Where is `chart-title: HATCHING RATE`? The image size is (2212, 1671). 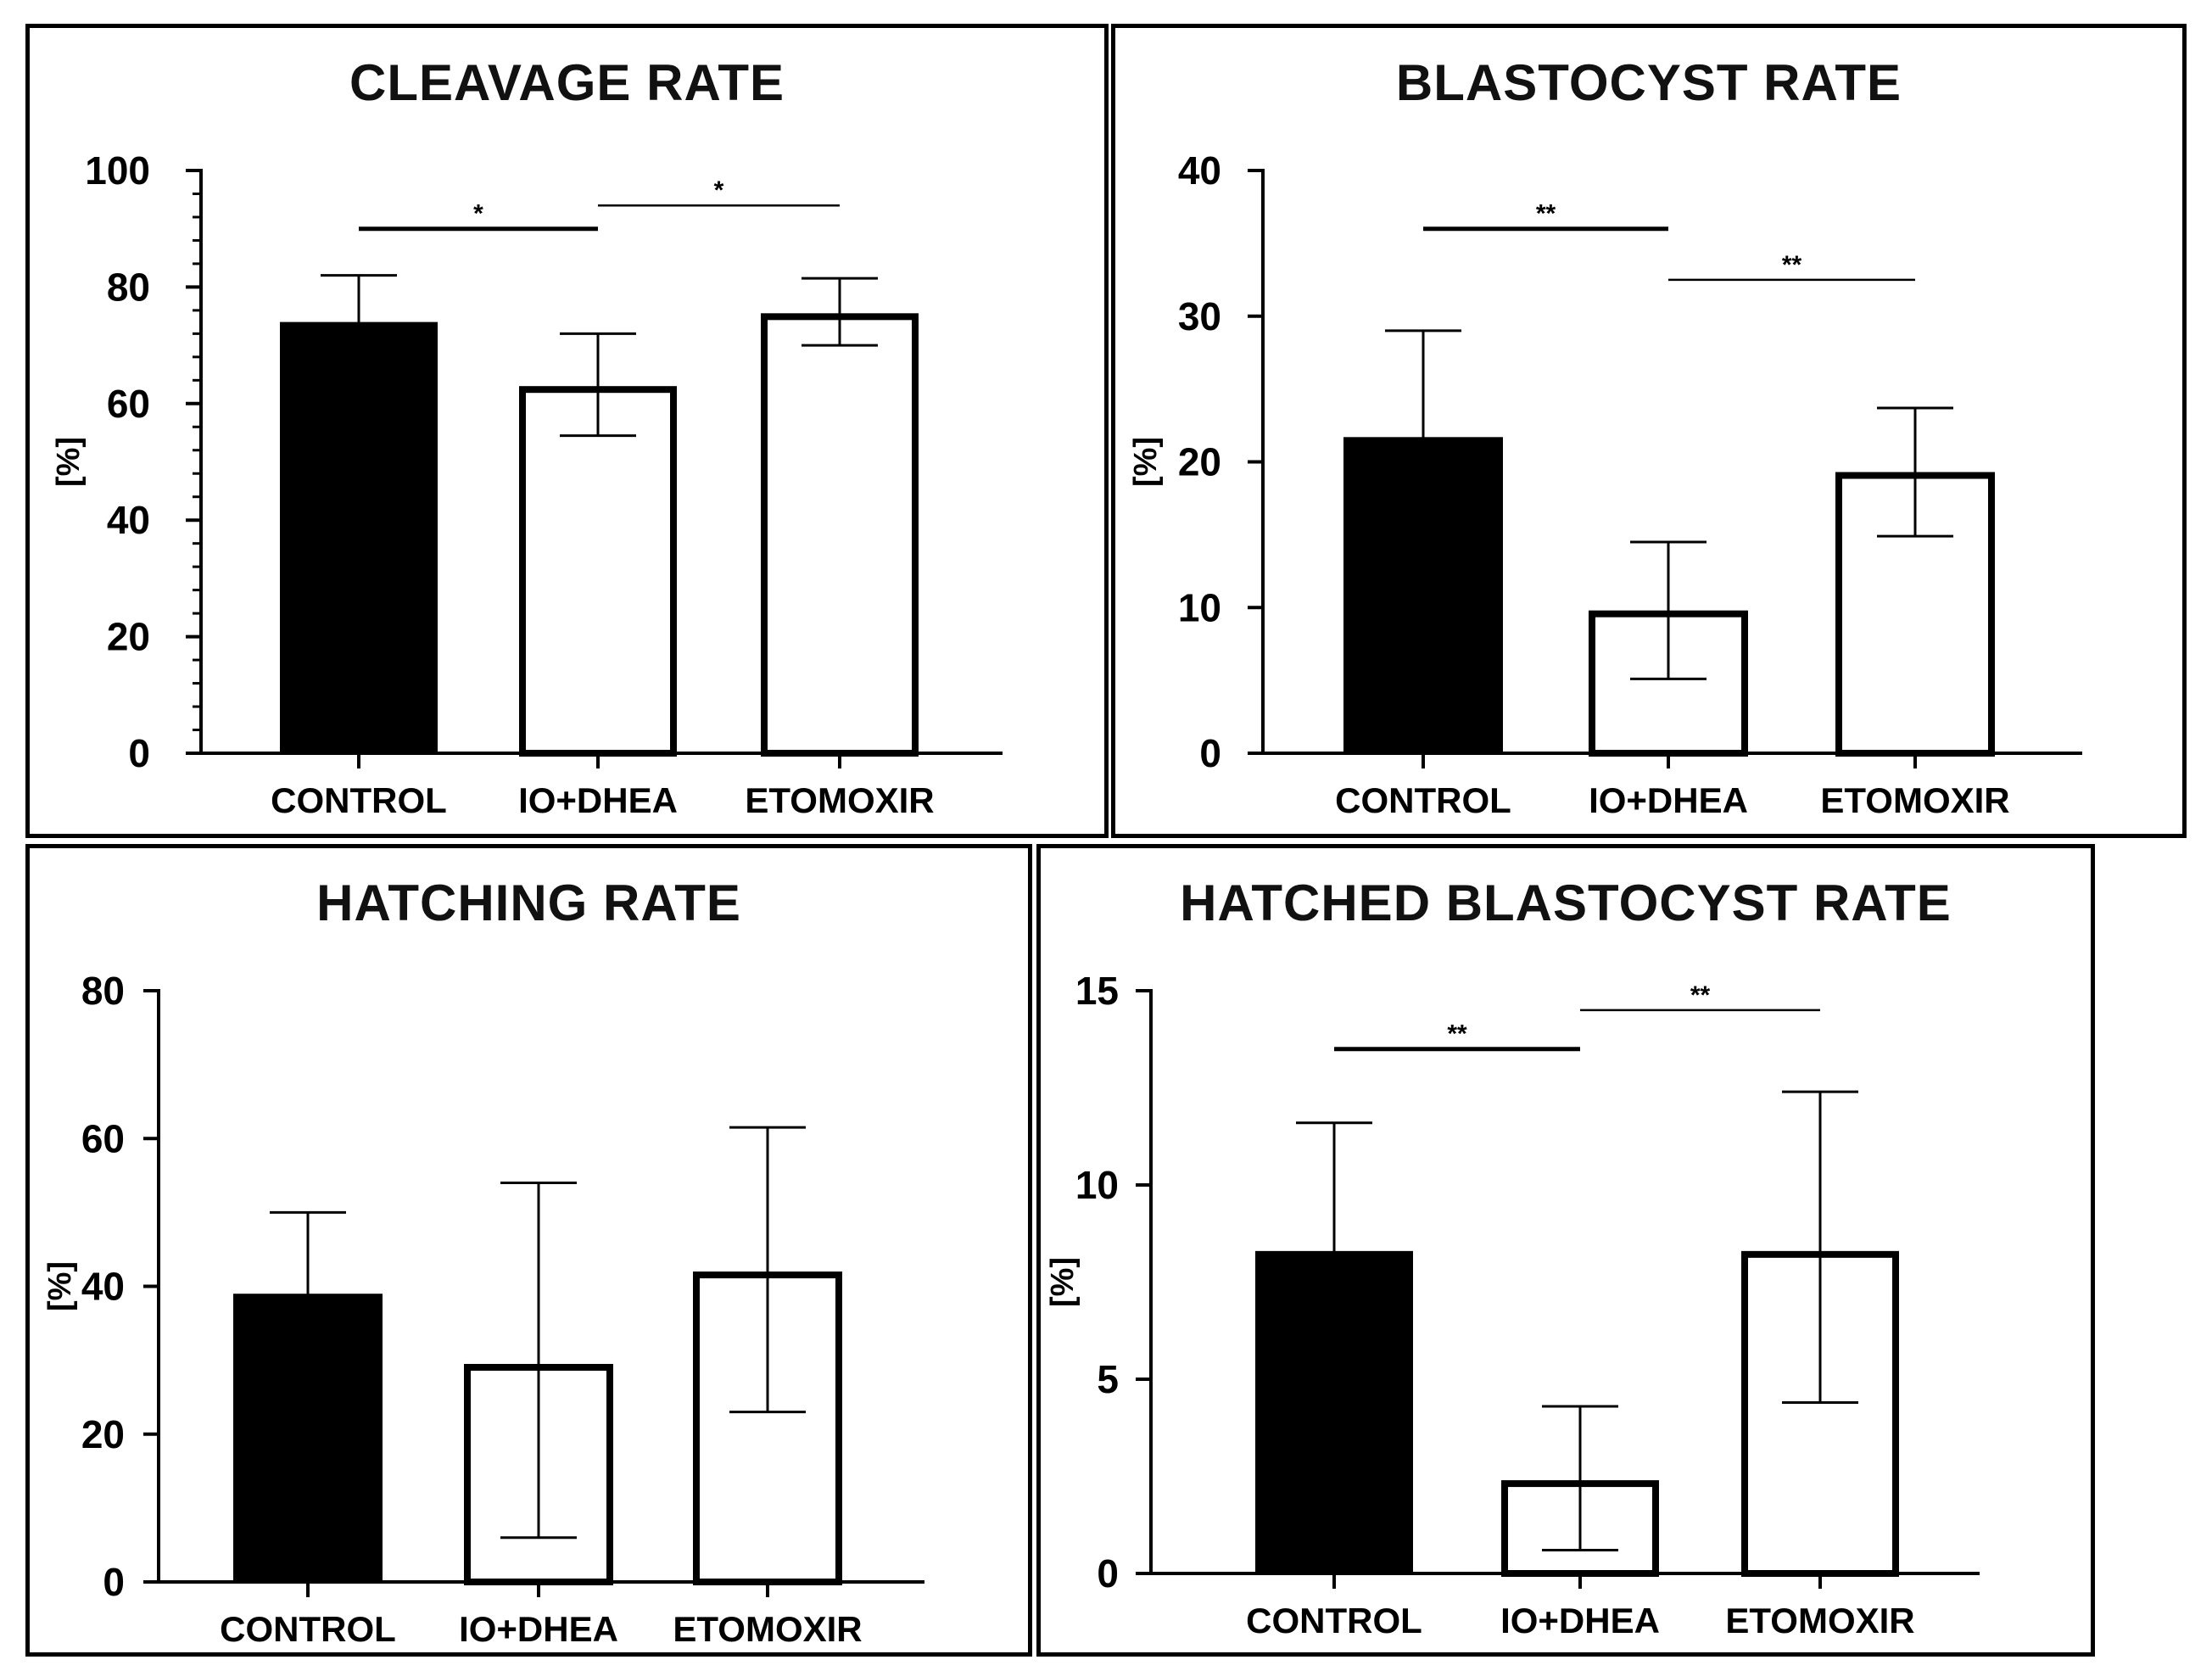 chart-title: HATCHING RATE is located at coordinates (528, 903).